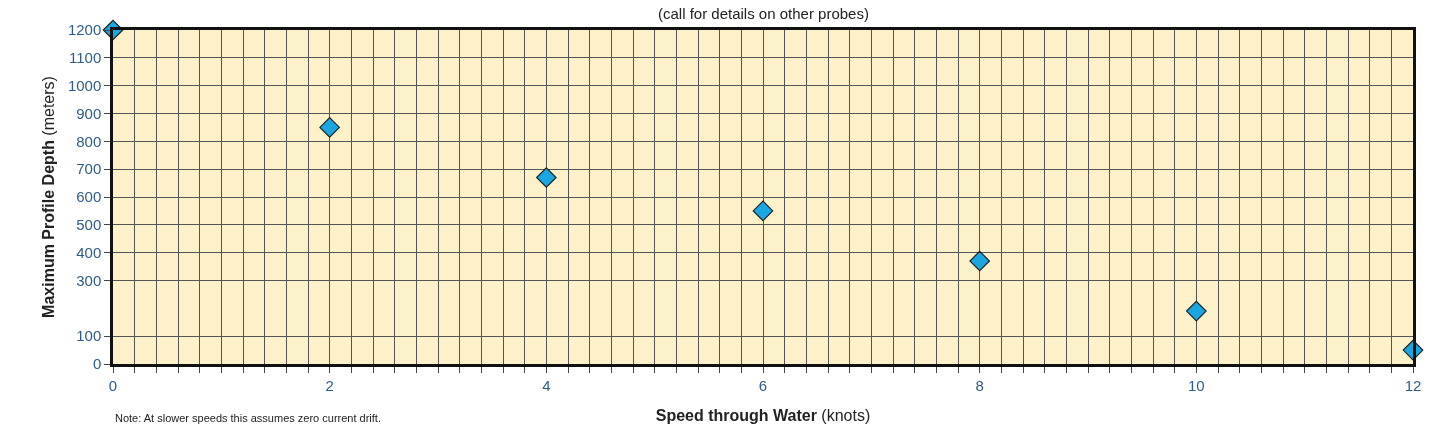  Describe the element at coordinates (763, 13) in the screenshot. I see `chart-subtitle: (call for details on other probes)` at that location.